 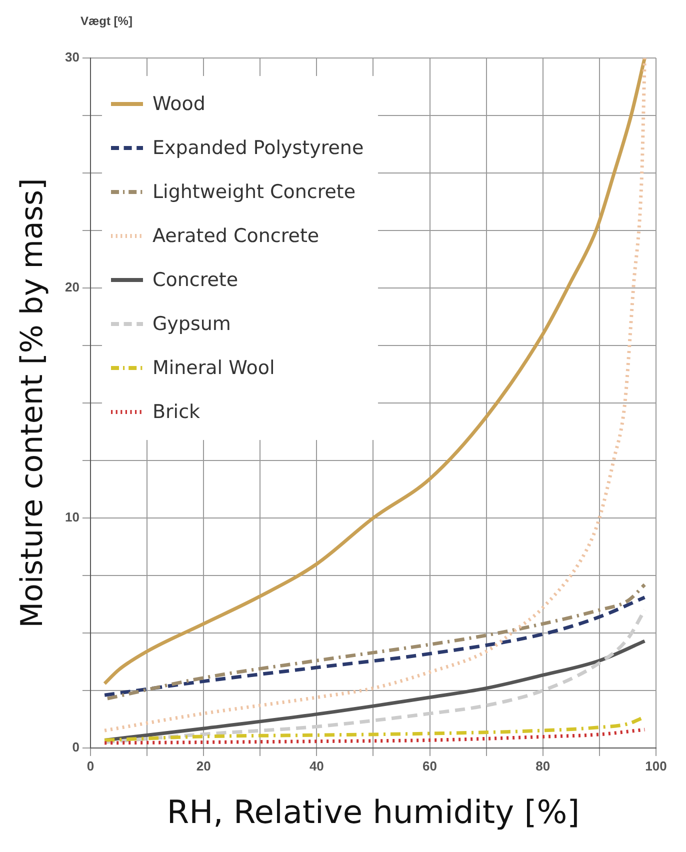 What do you see at coordinates (176, 412) in the screenshot?
I see `legend-label: Brick` at bounding box center [176, 412].